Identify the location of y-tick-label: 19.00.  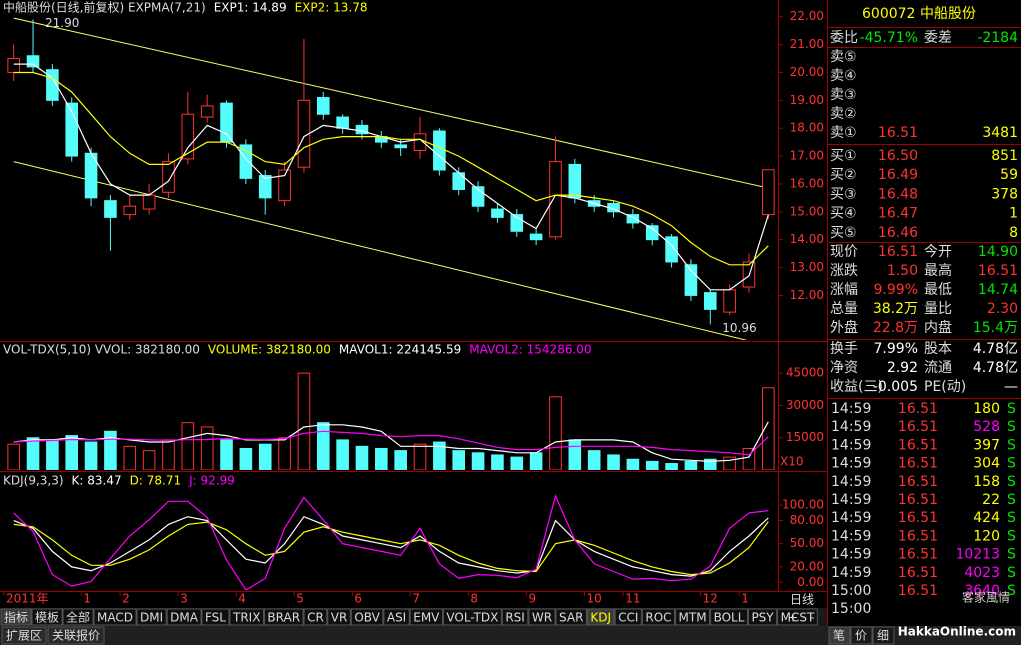
(807, 100).